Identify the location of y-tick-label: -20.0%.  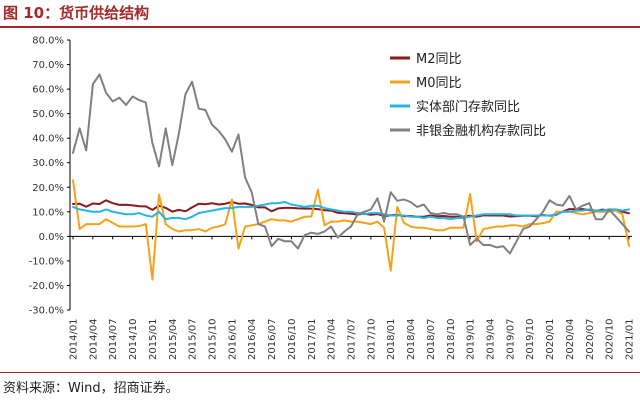
(46, 286).